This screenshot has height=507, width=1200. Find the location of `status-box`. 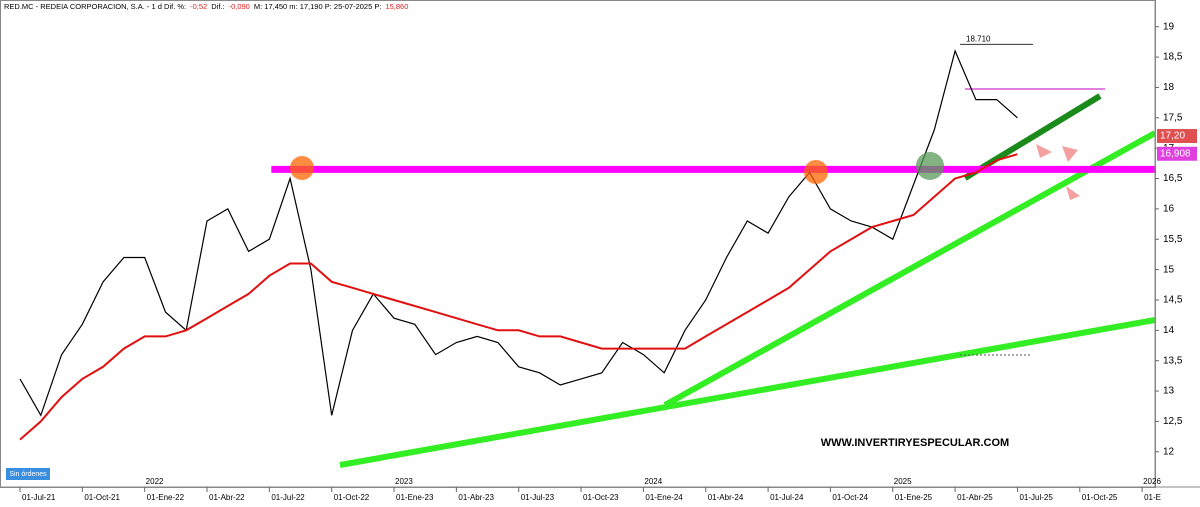

status-box is located at coordinates (28, 474).